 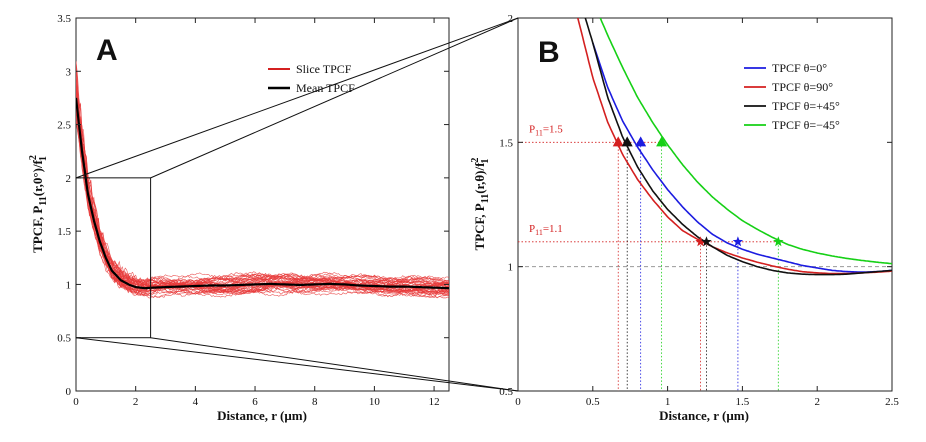 What do you see at coordinates (698, 191) in the screenshot?
I see `panel-b-markers` at bounding box center [698, 191].